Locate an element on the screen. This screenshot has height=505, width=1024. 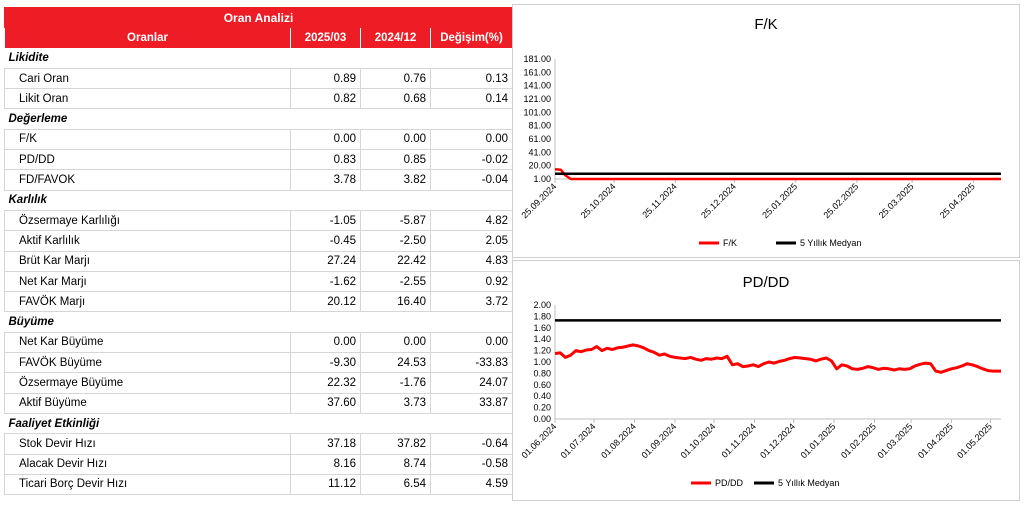
change-cell: -33.83 is located at coordinates (471, 363).